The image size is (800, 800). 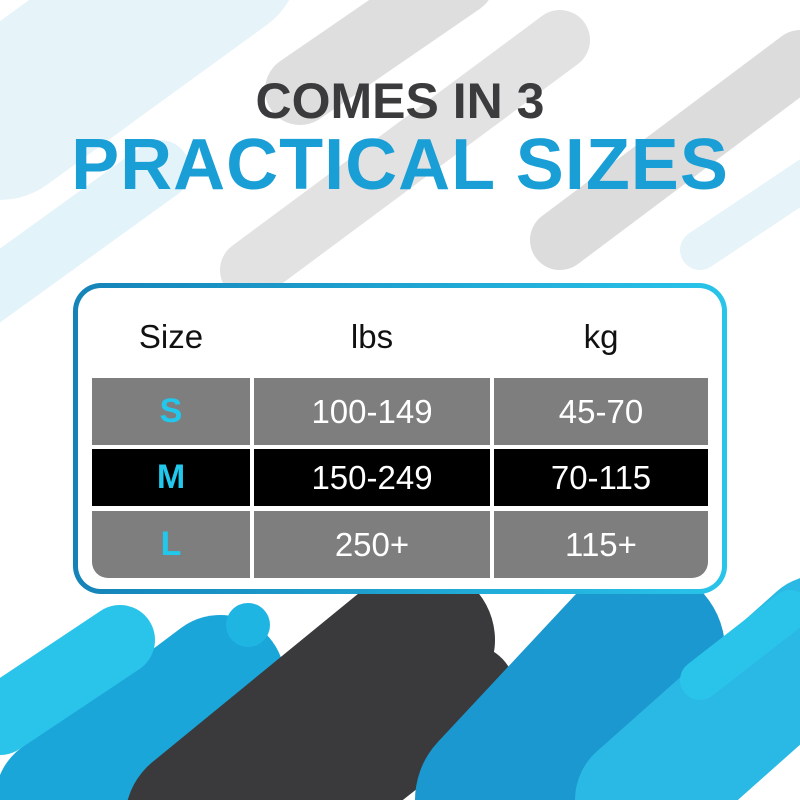 I want to click on row-l-kg: 115+, so click(x=601, y=544).